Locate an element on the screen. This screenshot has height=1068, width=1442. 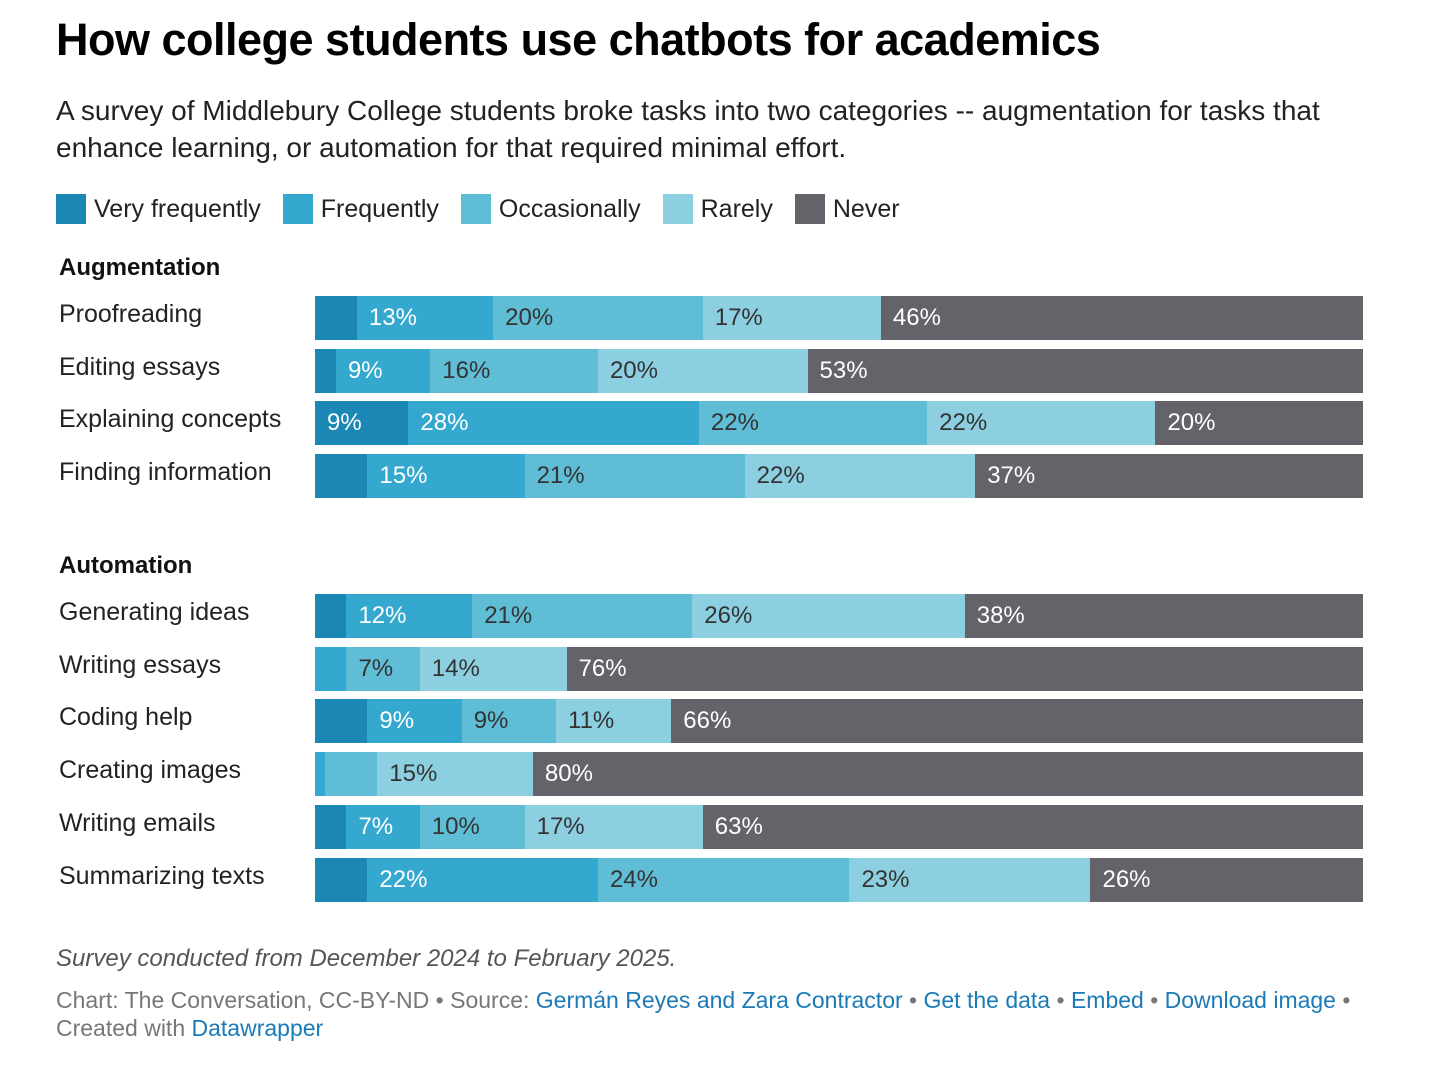
bar-segment-never: 76% is located at coordinates (964, 668).